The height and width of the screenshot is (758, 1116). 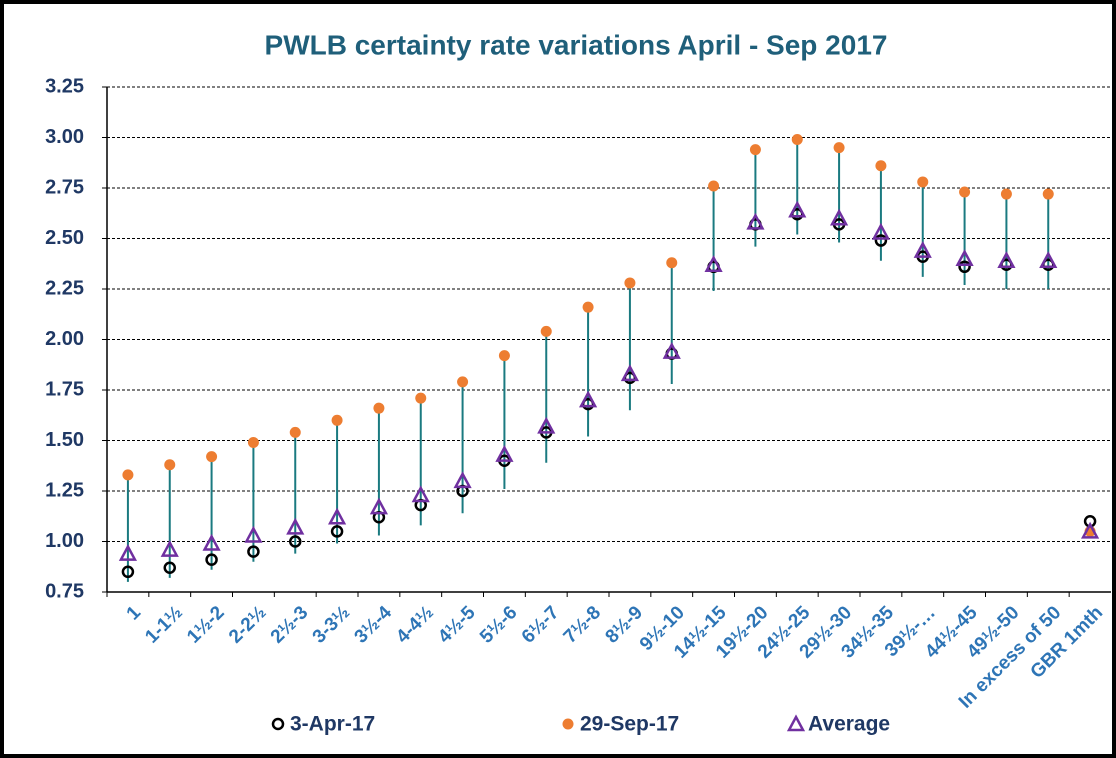 I want to click on legend-label: Average, so click(x=849, y=724).